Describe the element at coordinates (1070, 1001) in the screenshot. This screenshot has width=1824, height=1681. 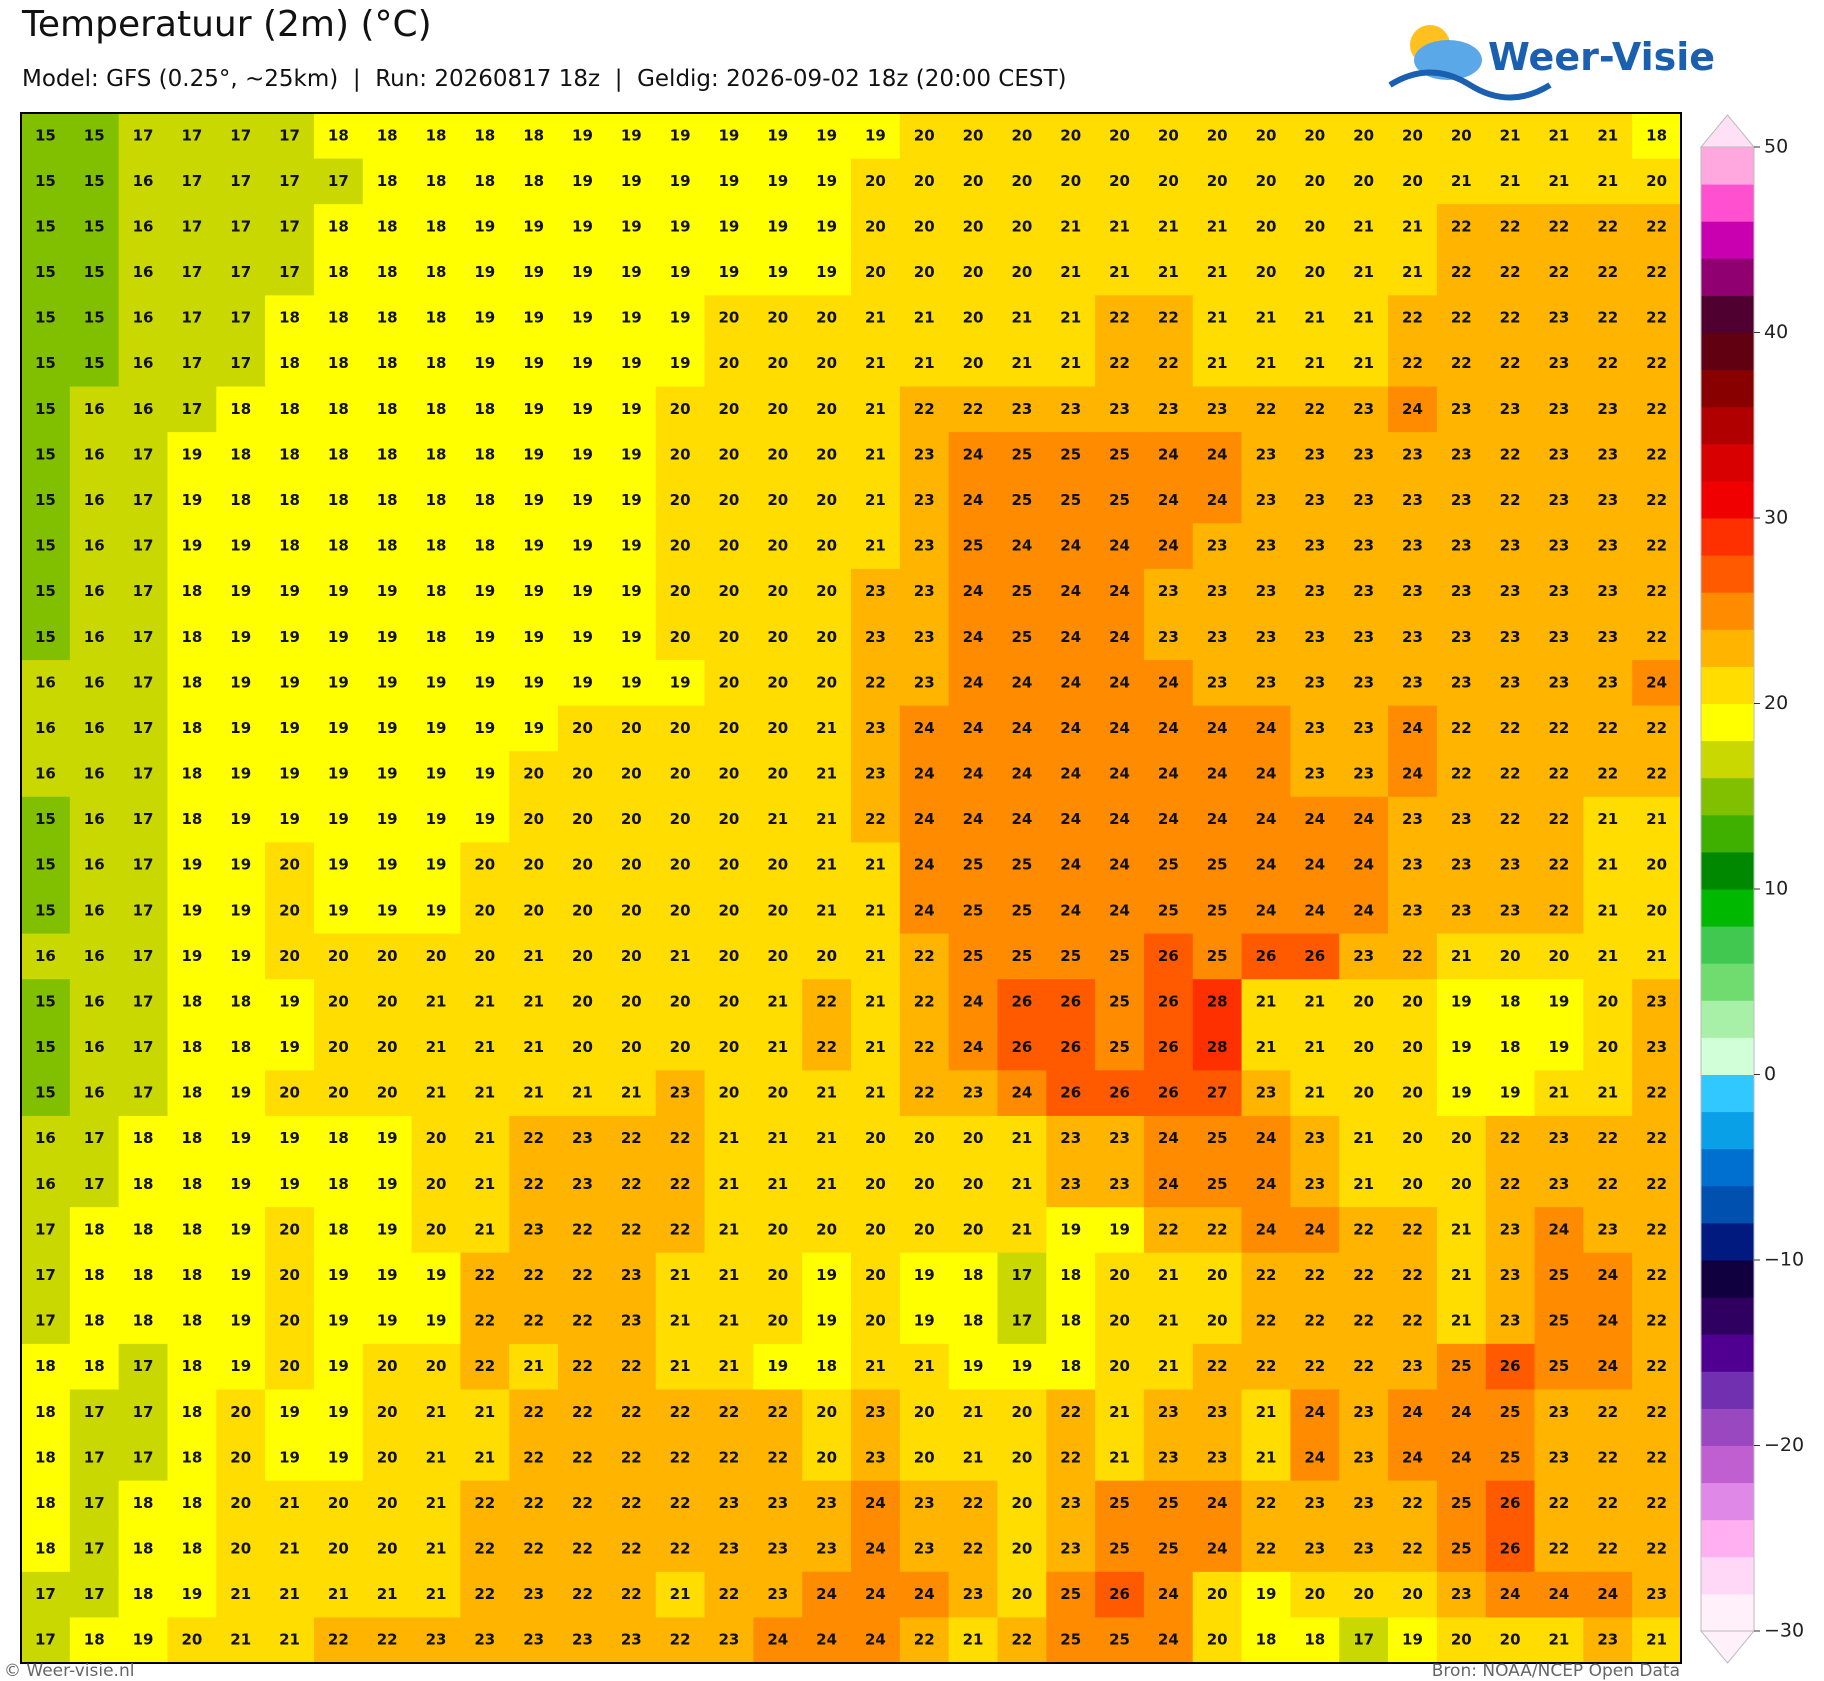
I see `temp-label: 26` at that location.